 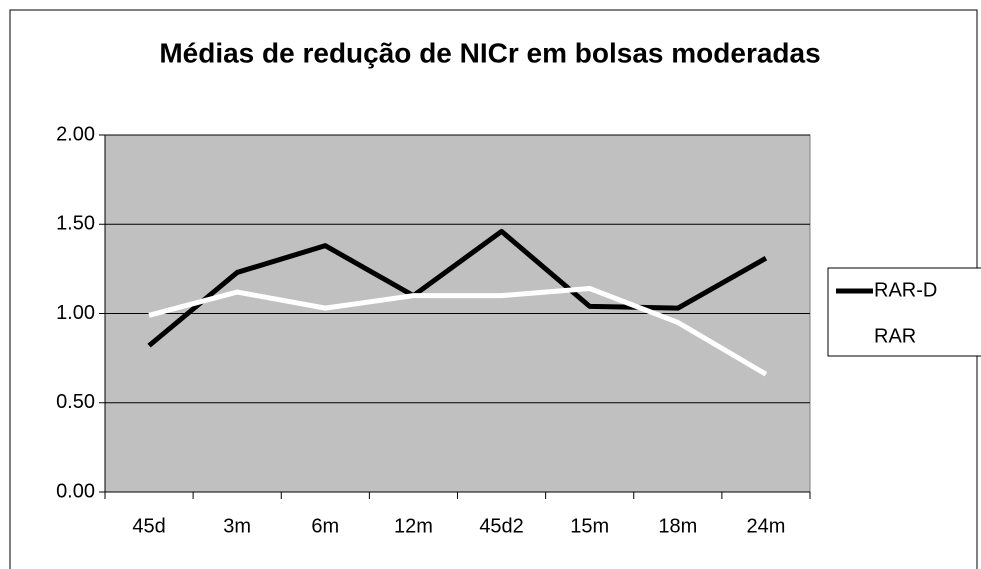 What do you see at coordinates (75, 491) in the screenshot?
I see `y-tick-label: 0.00` at bounding box center [75, 491].